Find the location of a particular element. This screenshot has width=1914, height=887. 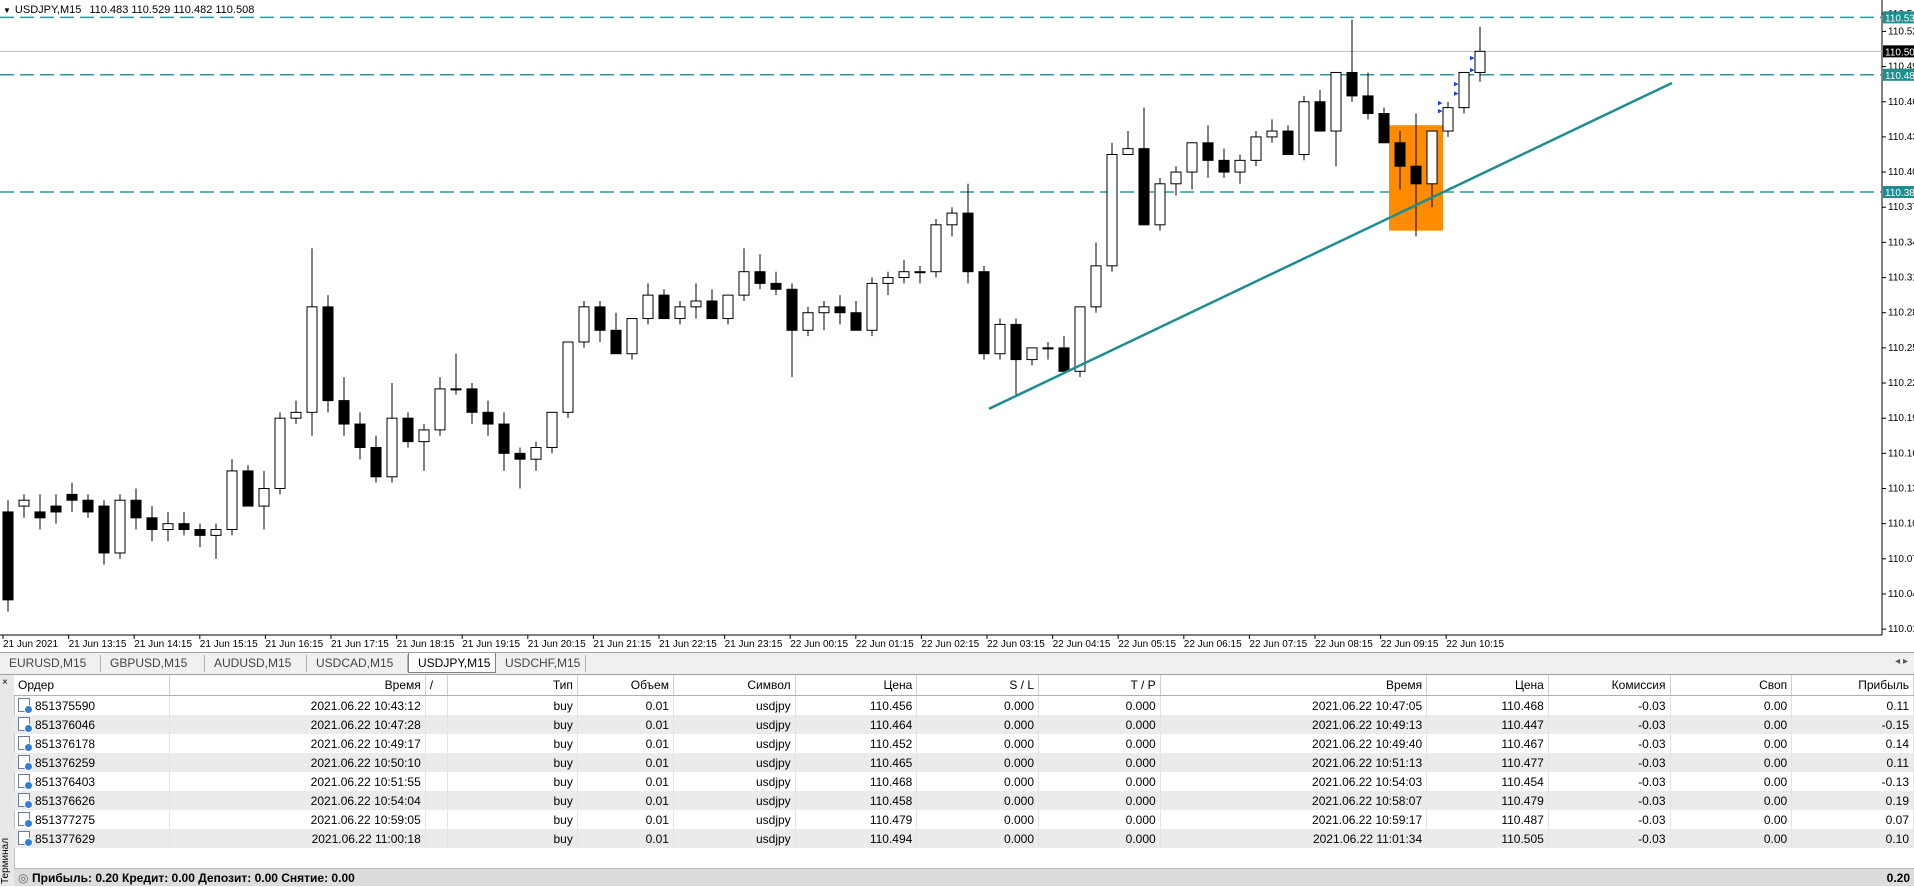

tab-eurusd-m15: EURUSD,M15 is located at coordinates (50, 663).